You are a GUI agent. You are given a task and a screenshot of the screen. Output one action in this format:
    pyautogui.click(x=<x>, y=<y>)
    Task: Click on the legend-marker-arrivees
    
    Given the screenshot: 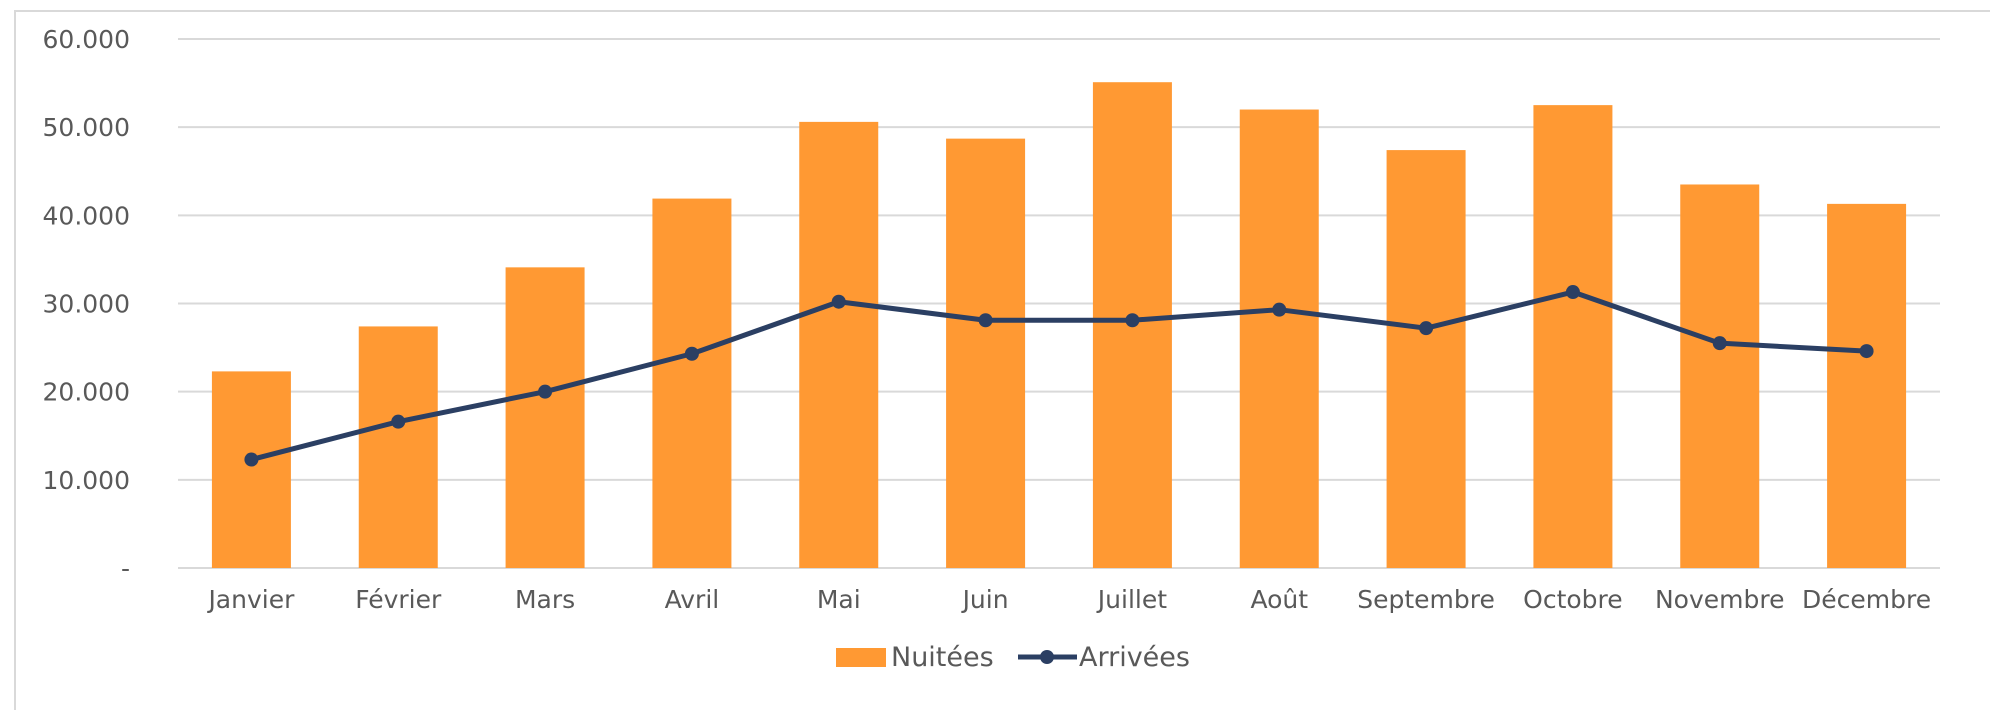 What is the action you would take?
    pyautogui.click(x=1047, y=657)
    